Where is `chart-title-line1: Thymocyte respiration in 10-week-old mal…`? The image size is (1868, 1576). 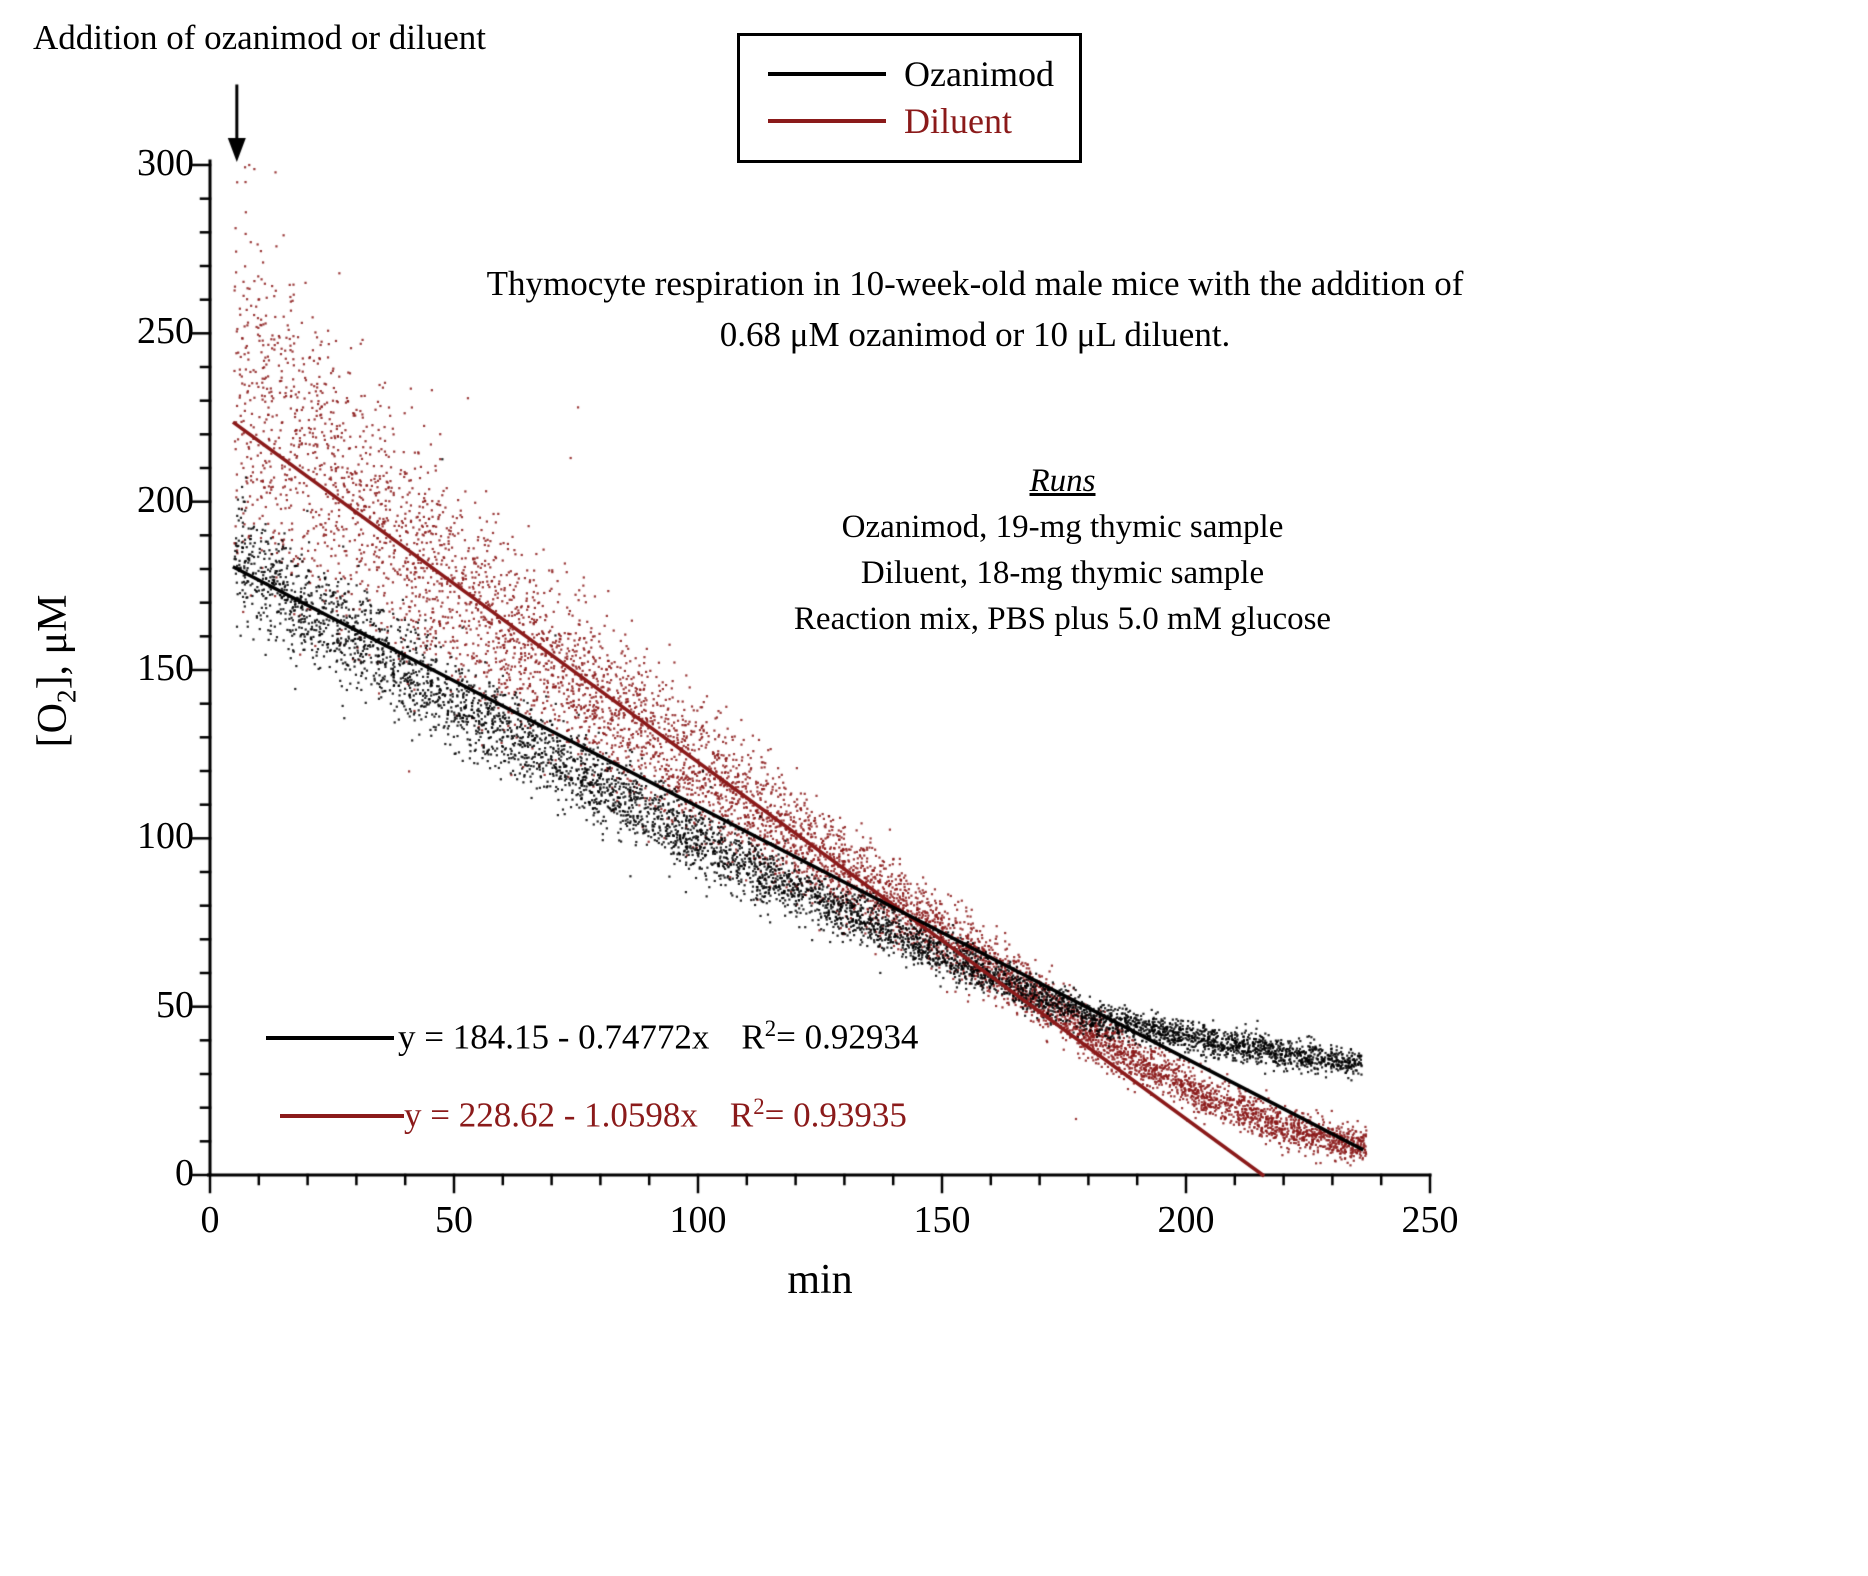 chart-title-line1: Thymocyte respiration in 10-week-old mal… is located at coordinates (975, 283).